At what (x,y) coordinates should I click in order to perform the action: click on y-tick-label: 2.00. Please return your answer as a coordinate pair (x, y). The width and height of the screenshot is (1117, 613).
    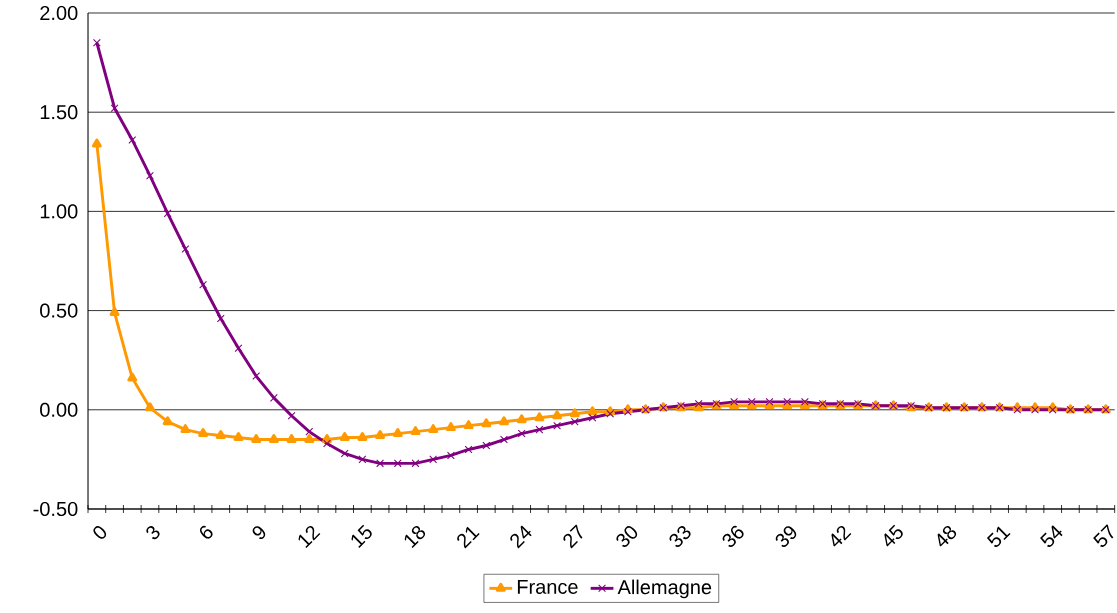
    Looking at the image, I should click on (59, 13).